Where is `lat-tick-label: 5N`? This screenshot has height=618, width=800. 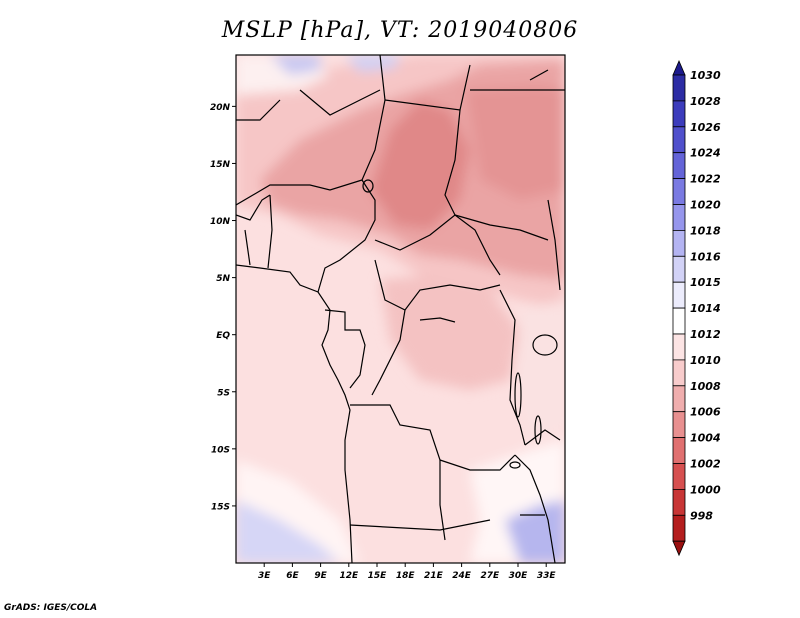 lat-tick-label: 5N is located at coordinates (223, 279).